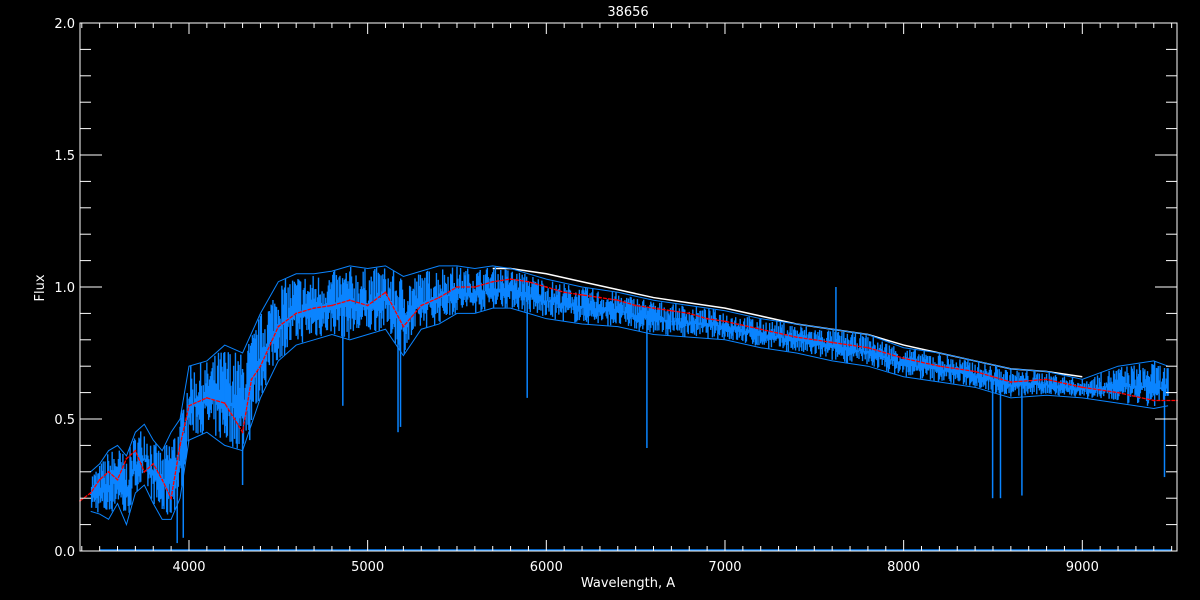 This screenshot has height=600, width=1200. I want to click on x-tick-label: 5000, so click(367, 567).